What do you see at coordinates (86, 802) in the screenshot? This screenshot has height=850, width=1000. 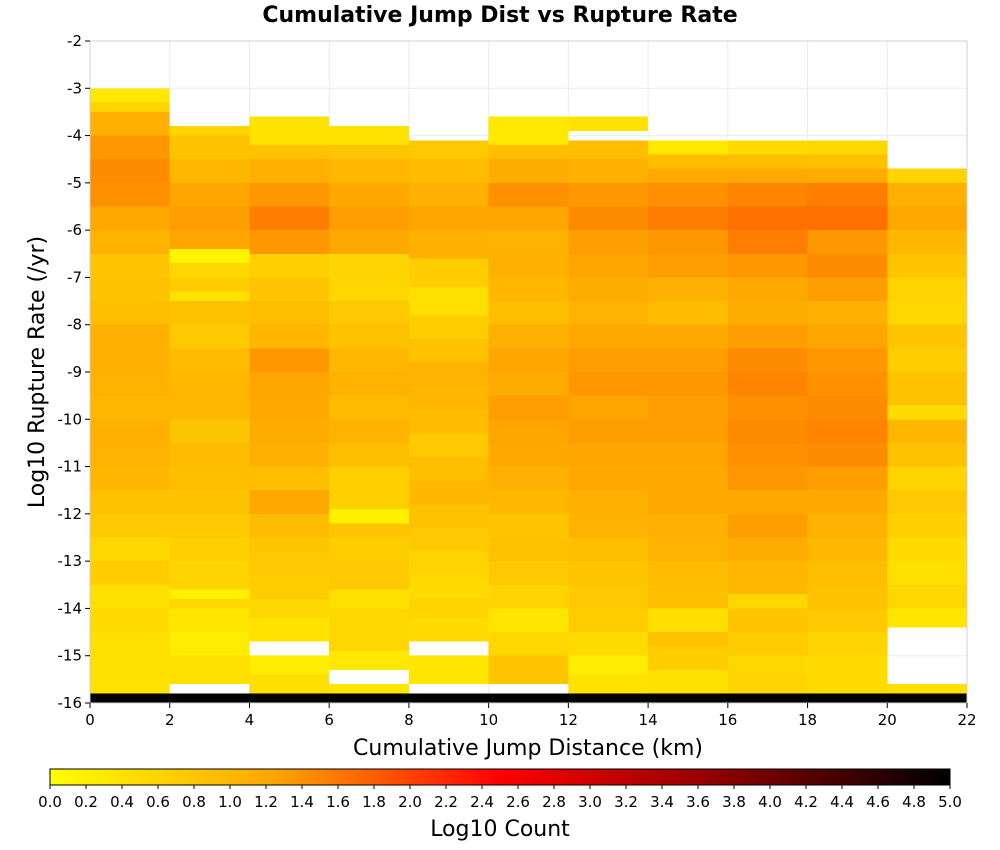 I see `colorbar-tick-label: 0.2` at bounding box center [86, 802].